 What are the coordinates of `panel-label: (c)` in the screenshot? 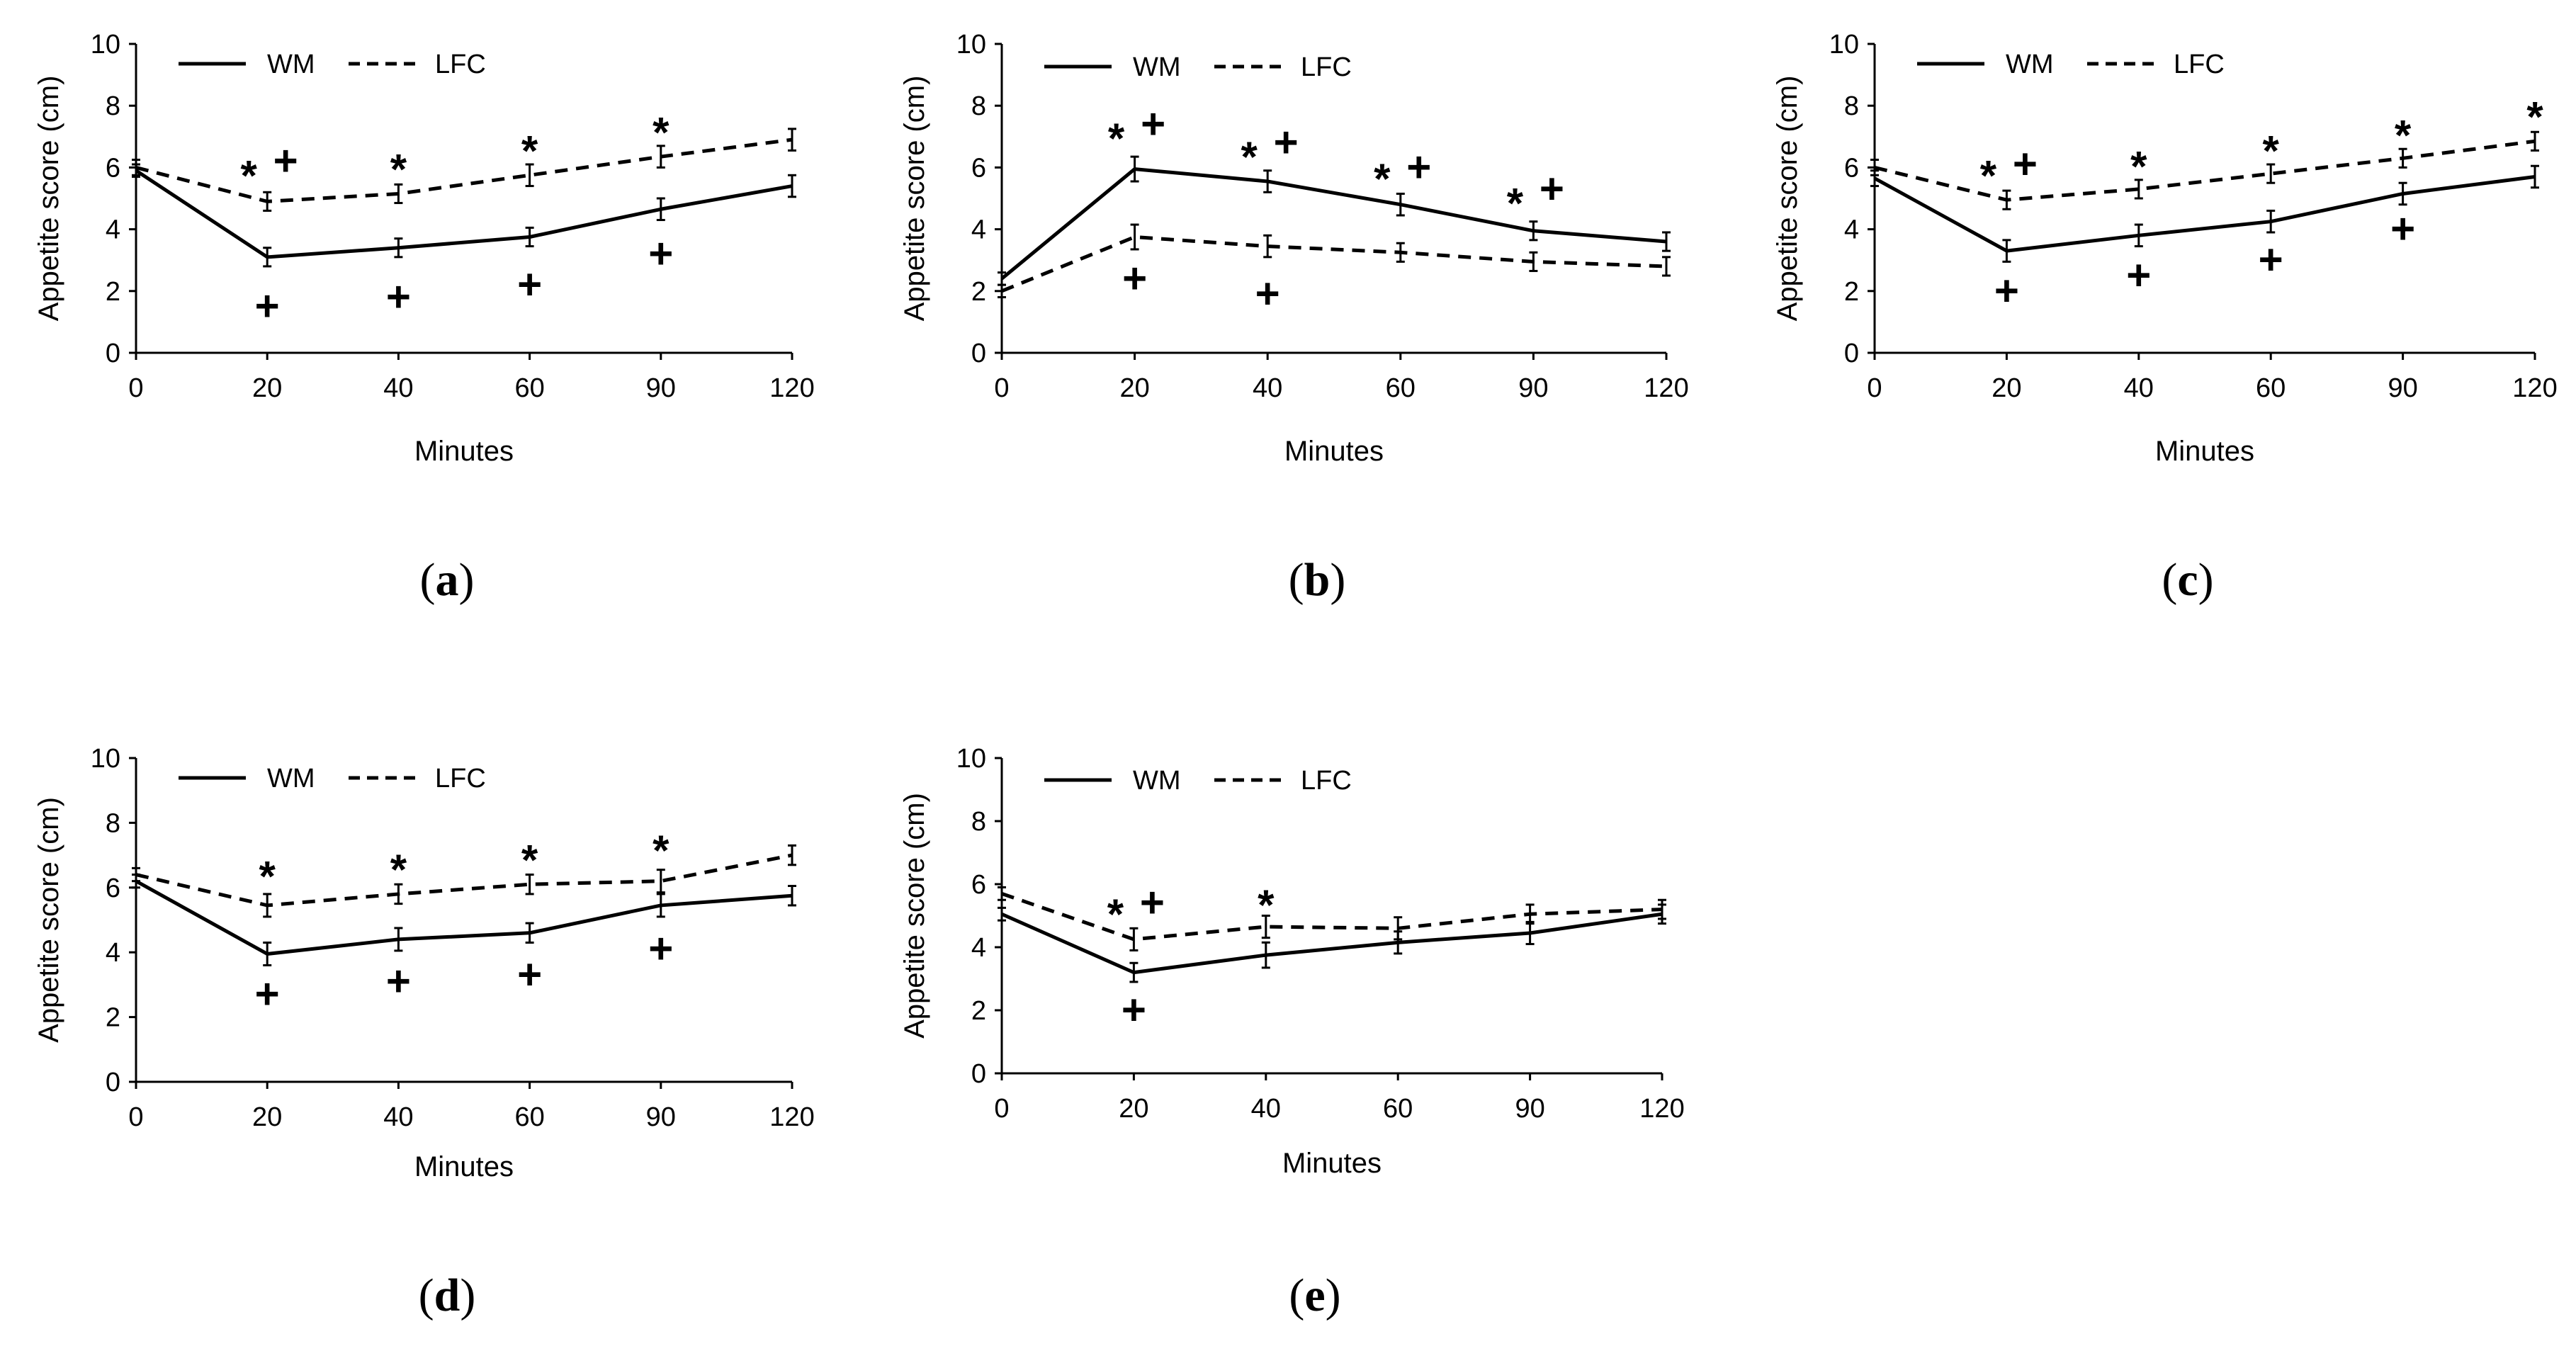 It's located at (2187, 580).